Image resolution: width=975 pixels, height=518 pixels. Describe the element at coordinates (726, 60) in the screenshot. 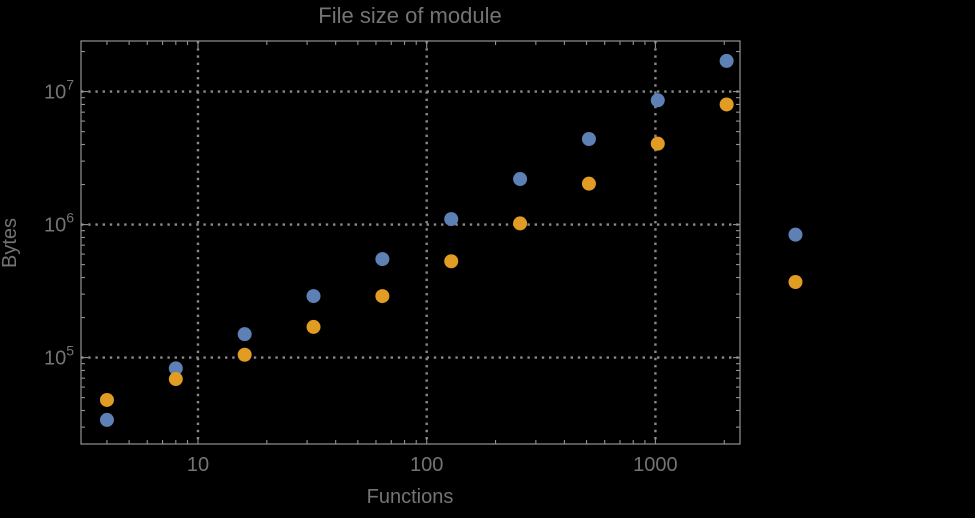

I see `data-point-blue-x2048` at that location.